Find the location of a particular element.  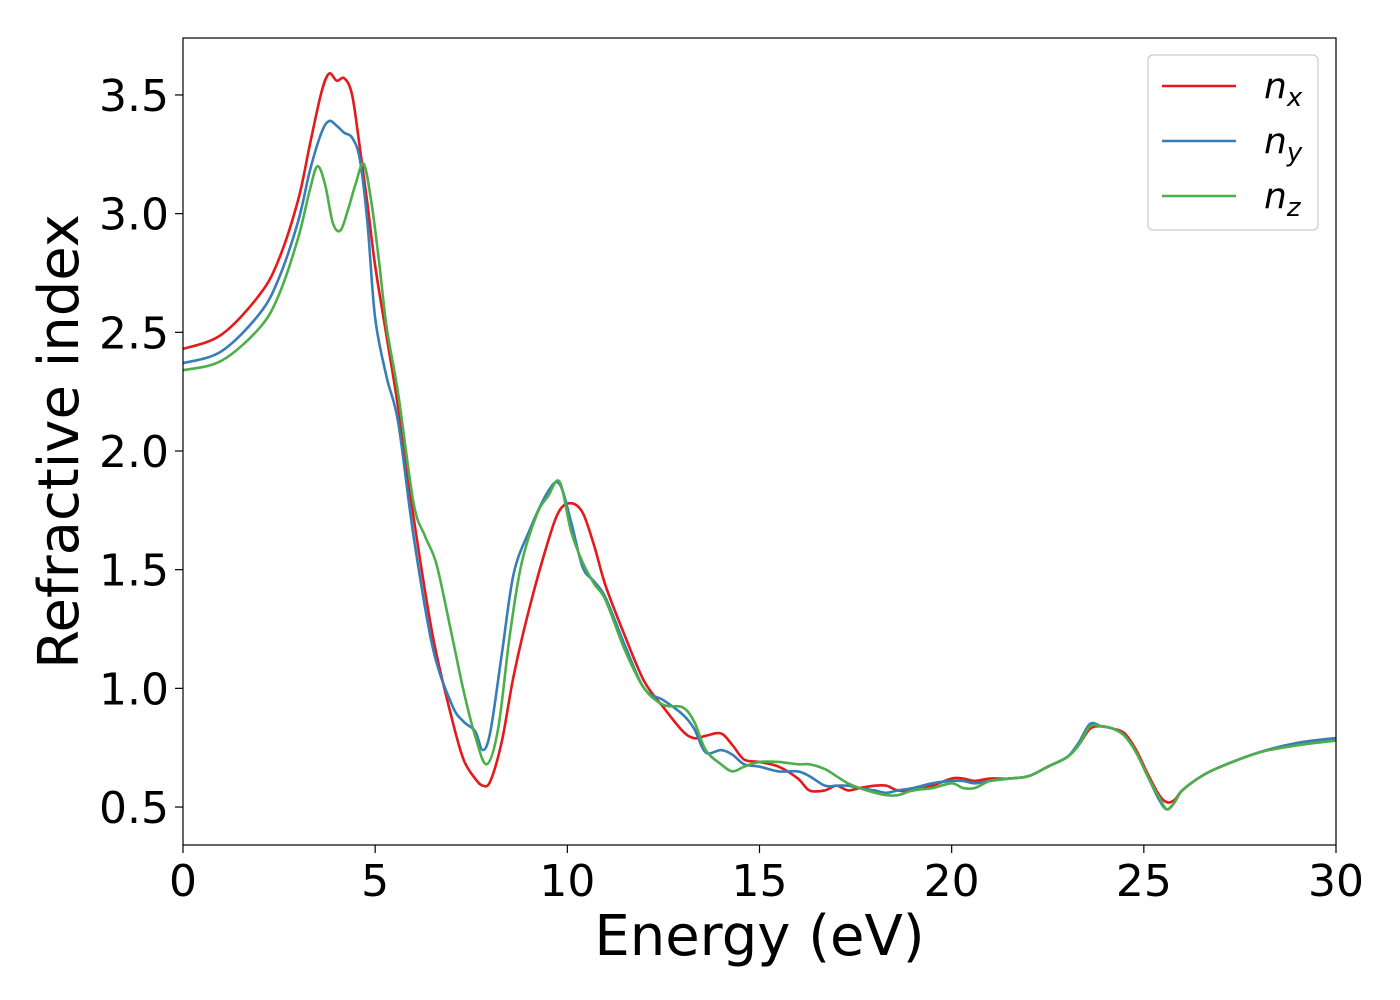

x-tick-label: 25 is located at coordinates (1144, 881).